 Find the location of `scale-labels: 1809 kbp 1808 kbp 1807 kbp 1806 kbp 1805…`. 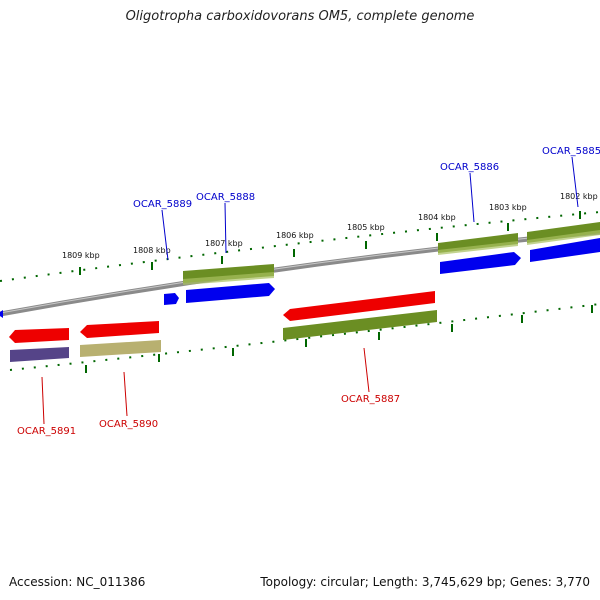

scale-labels: 1809 kbp 1808 kbp 1807 kbp 1806 kbp 1805… is located at coordinates (330, 226).